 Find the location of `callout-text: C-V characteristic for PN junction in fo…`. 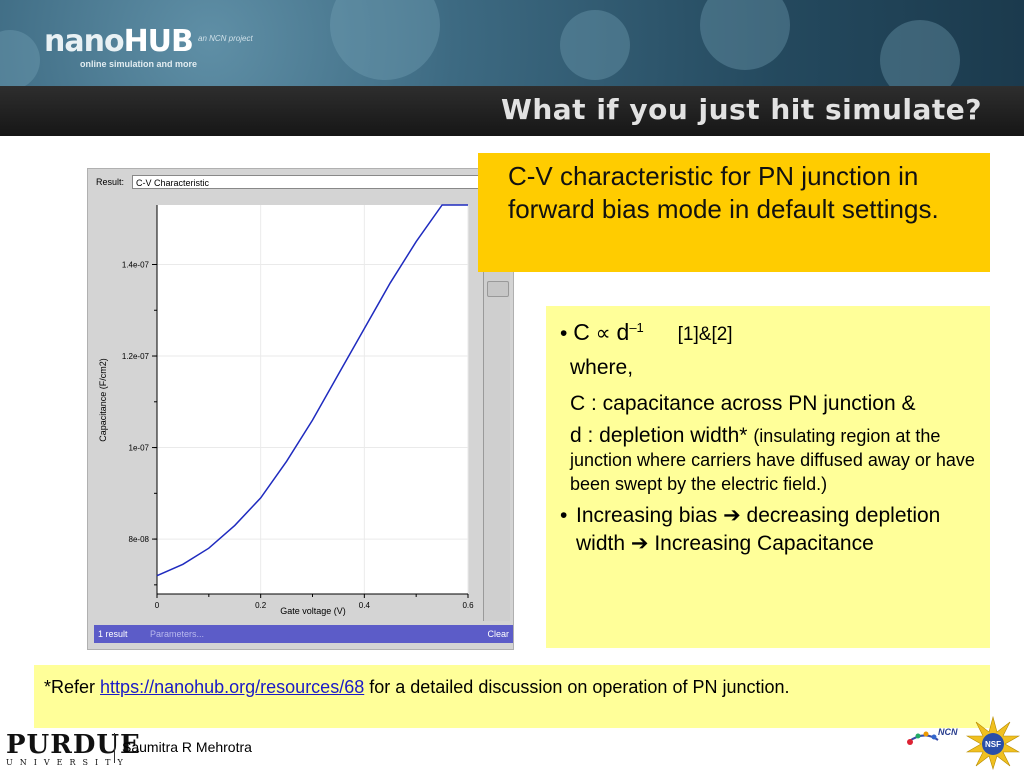

callout-text: C-V characteristic for PN junction in fo… is located at coordinates (723, 192).